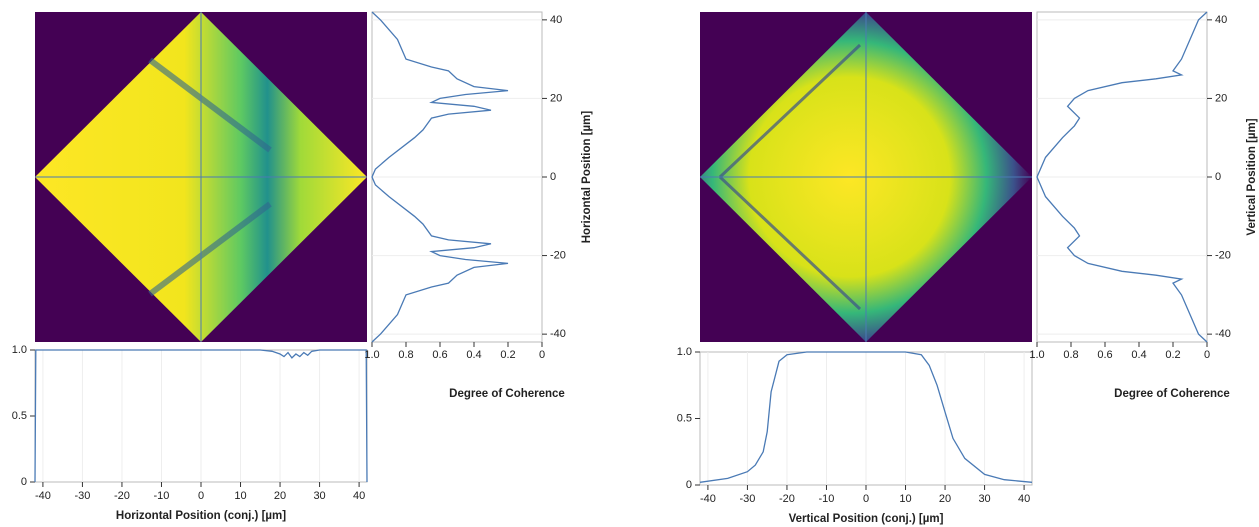 This screenshot has width=1259, height=527. I want to click on x-axis-label: Horizontal Position [µm], so click(587, 177).